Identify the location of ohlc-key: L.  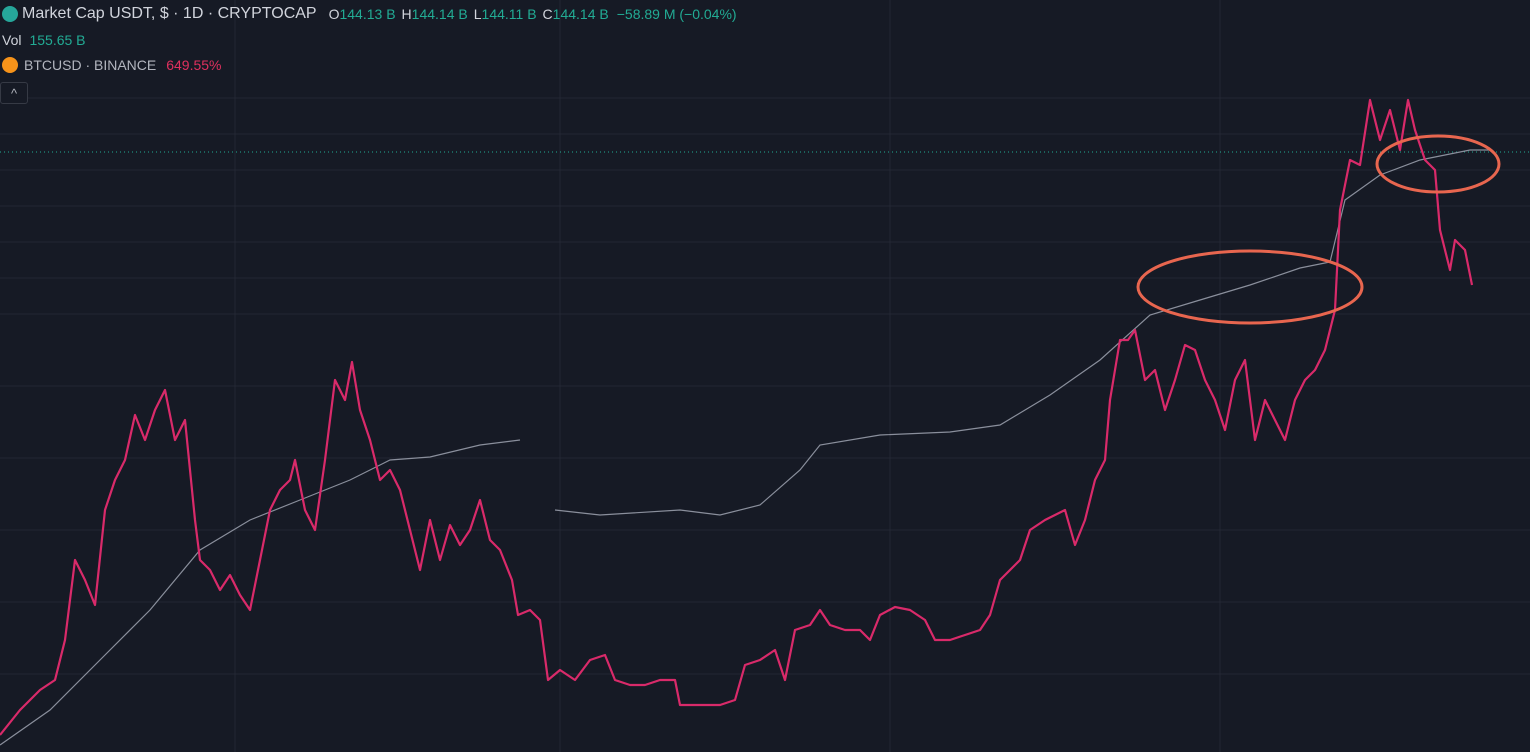
(477, 14).